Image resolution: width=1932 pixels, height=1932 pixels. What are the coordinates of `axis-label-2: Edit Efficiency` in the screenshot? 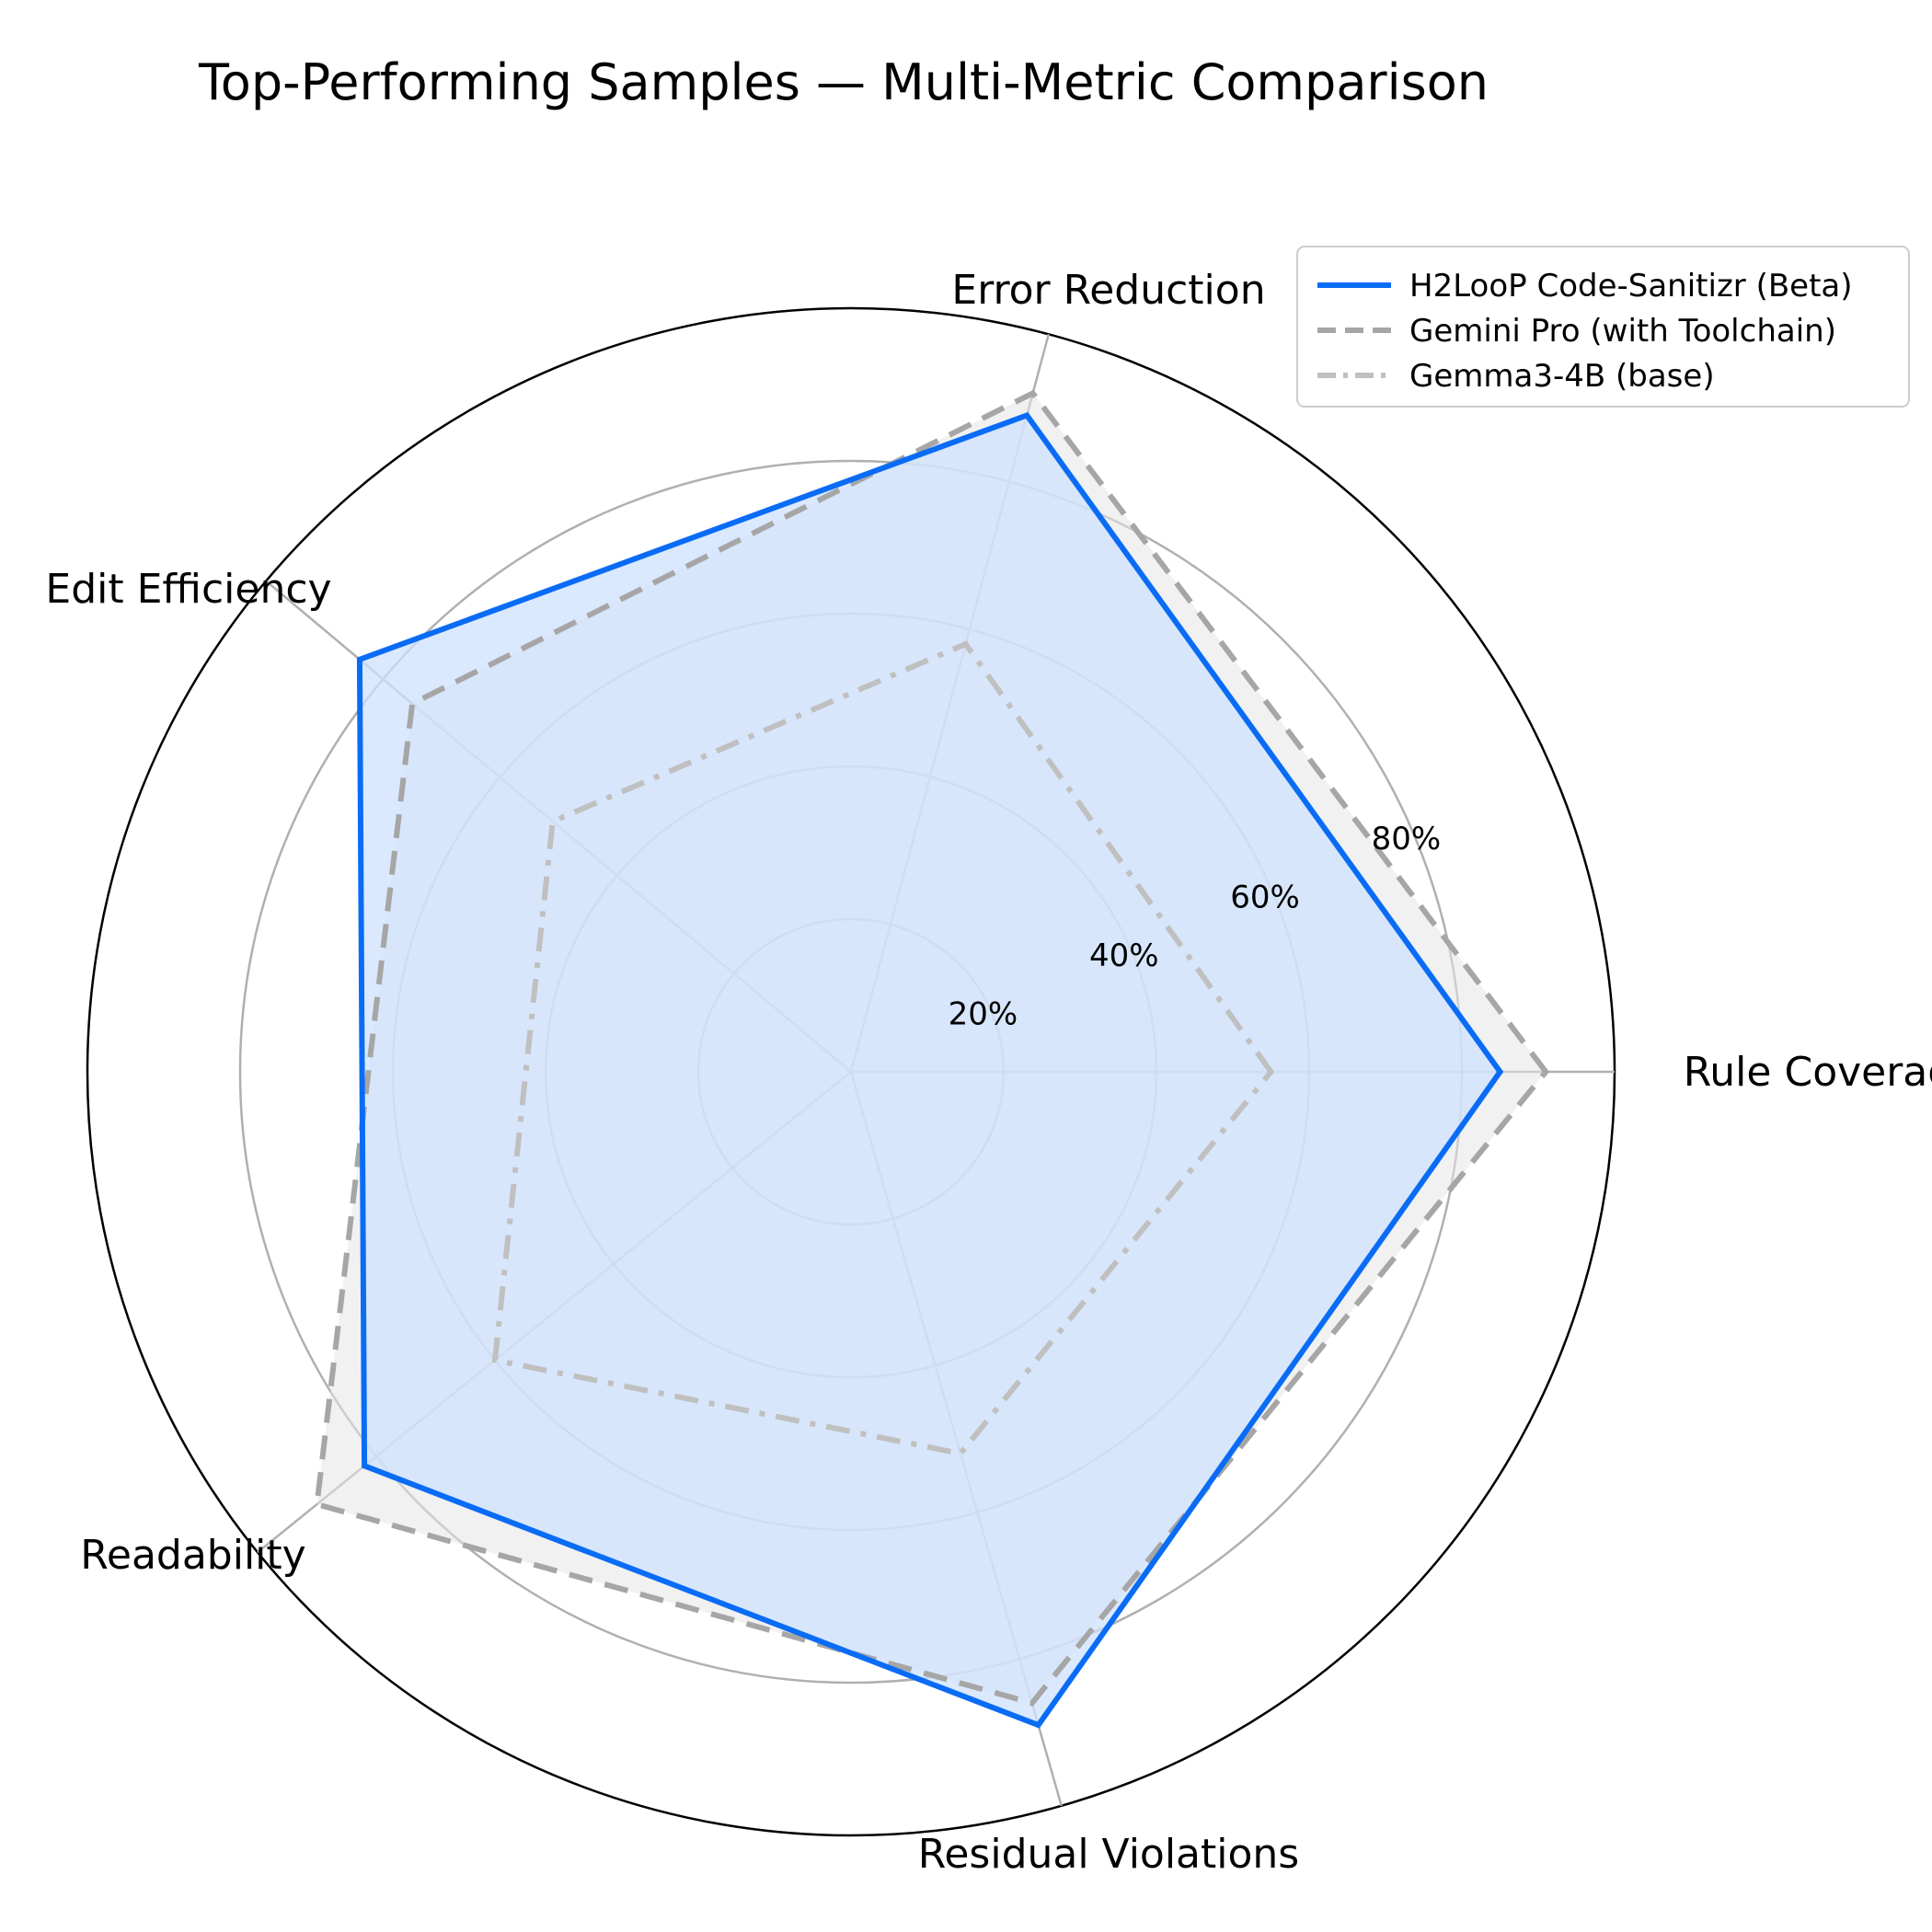 It's located at (188, 589).